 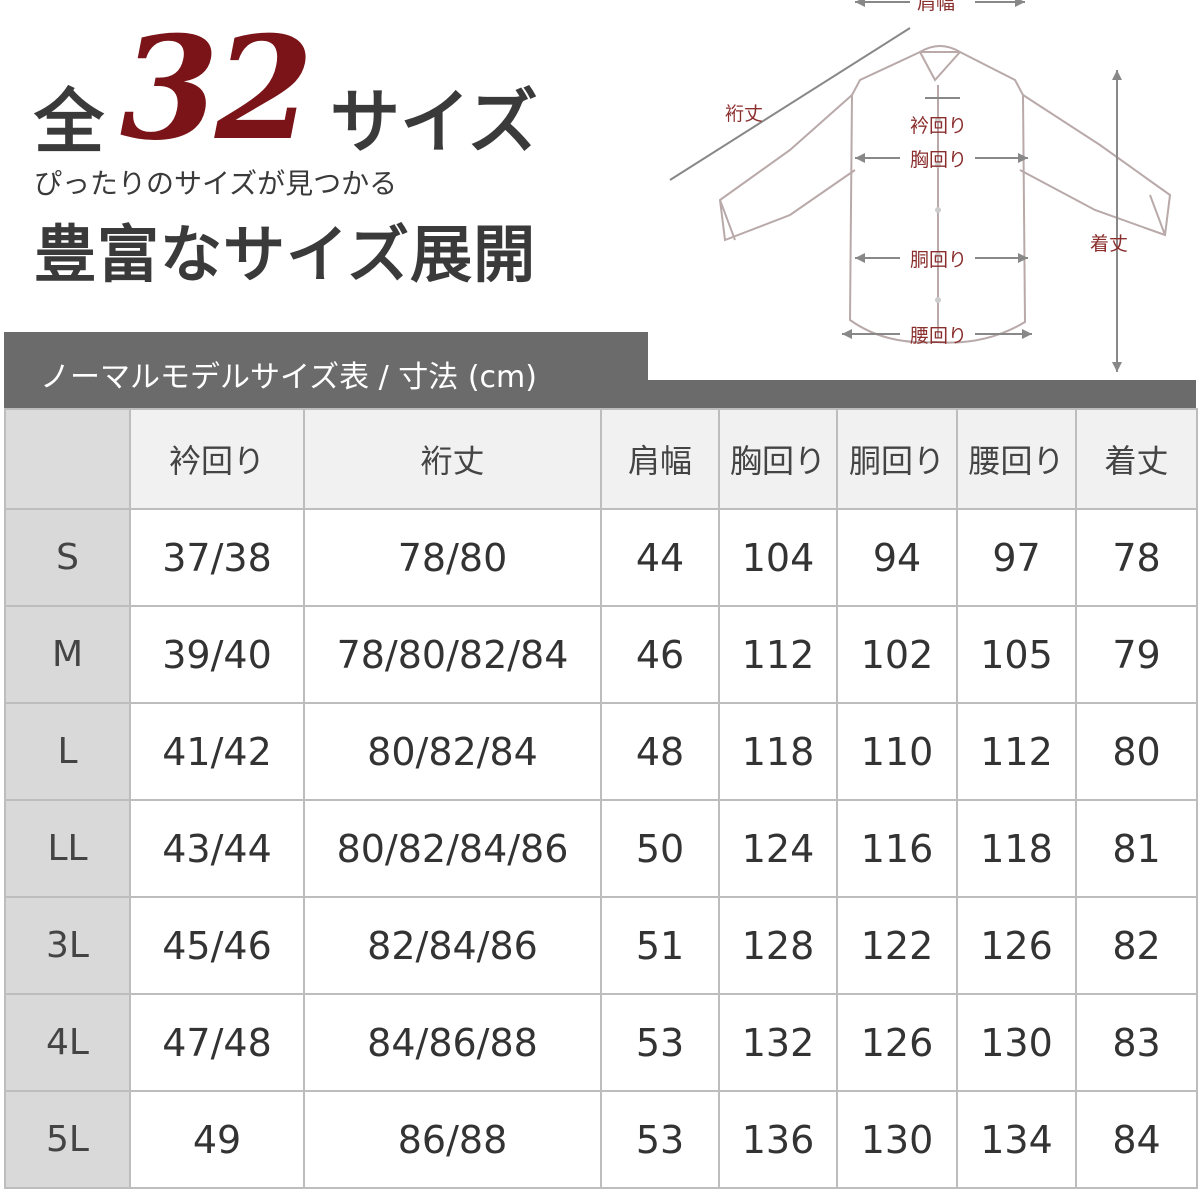 What do you see at coordinates (1016, 1042) in the screenshot?
I see `cell-koshi: 130` at bounding box center [1016, 1042].